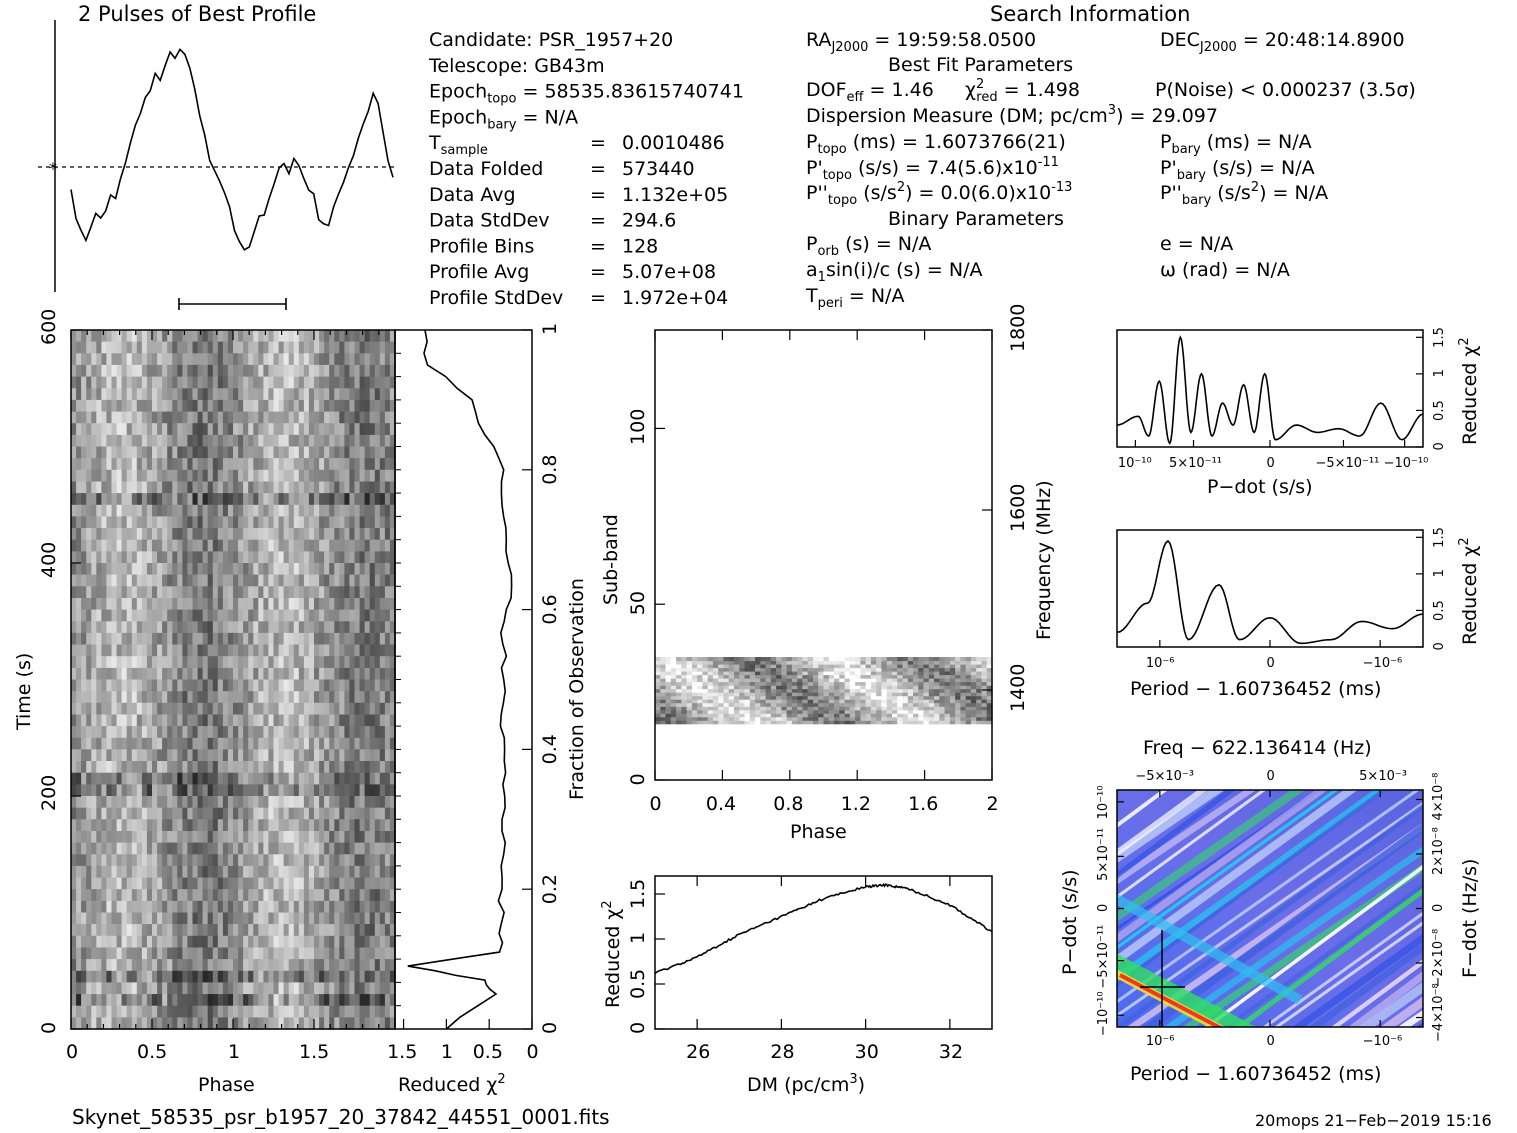 This screenshot has width=1517, height=1133. I want to click on info-value: 294.6, so click(649, 221).